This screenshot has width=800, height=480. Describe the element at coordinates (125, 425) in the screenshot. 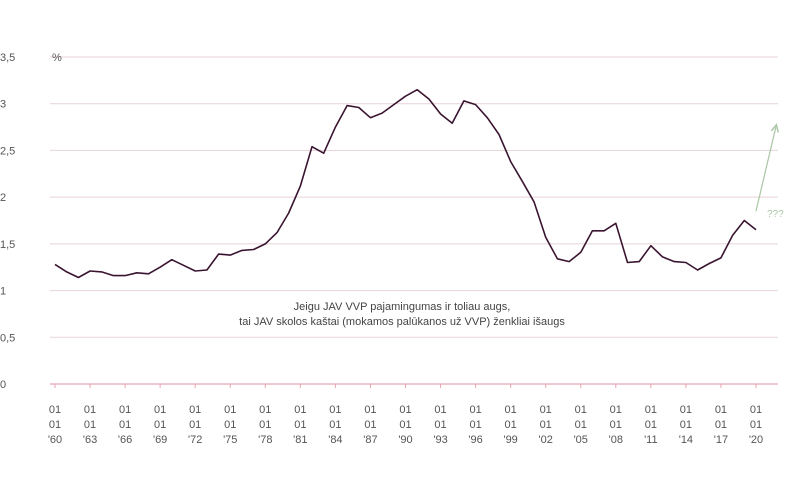

I see `x-tick-label: 01 01'66` at that location.